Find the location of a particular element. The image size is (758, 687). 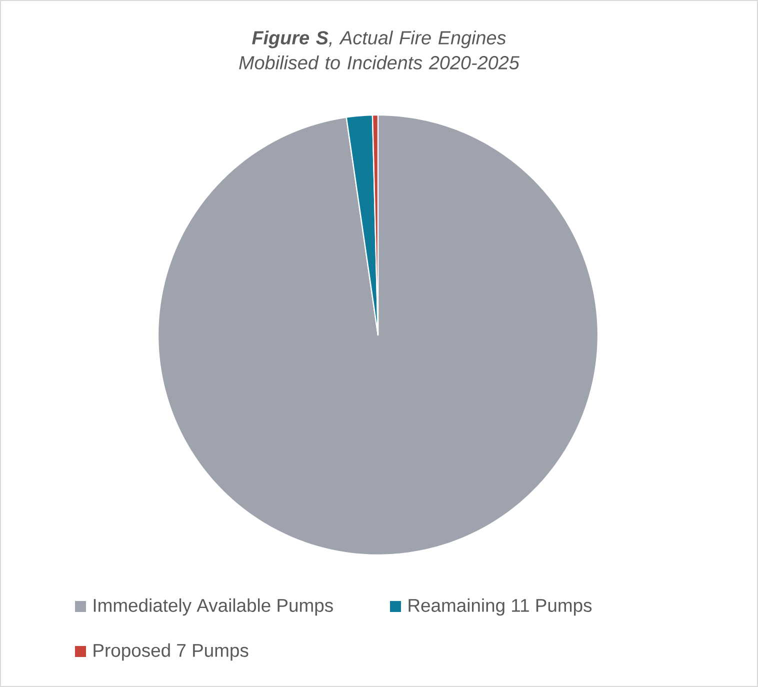

legend-label: Reamaining 11 Pumps is located at coordinates (500, 607).